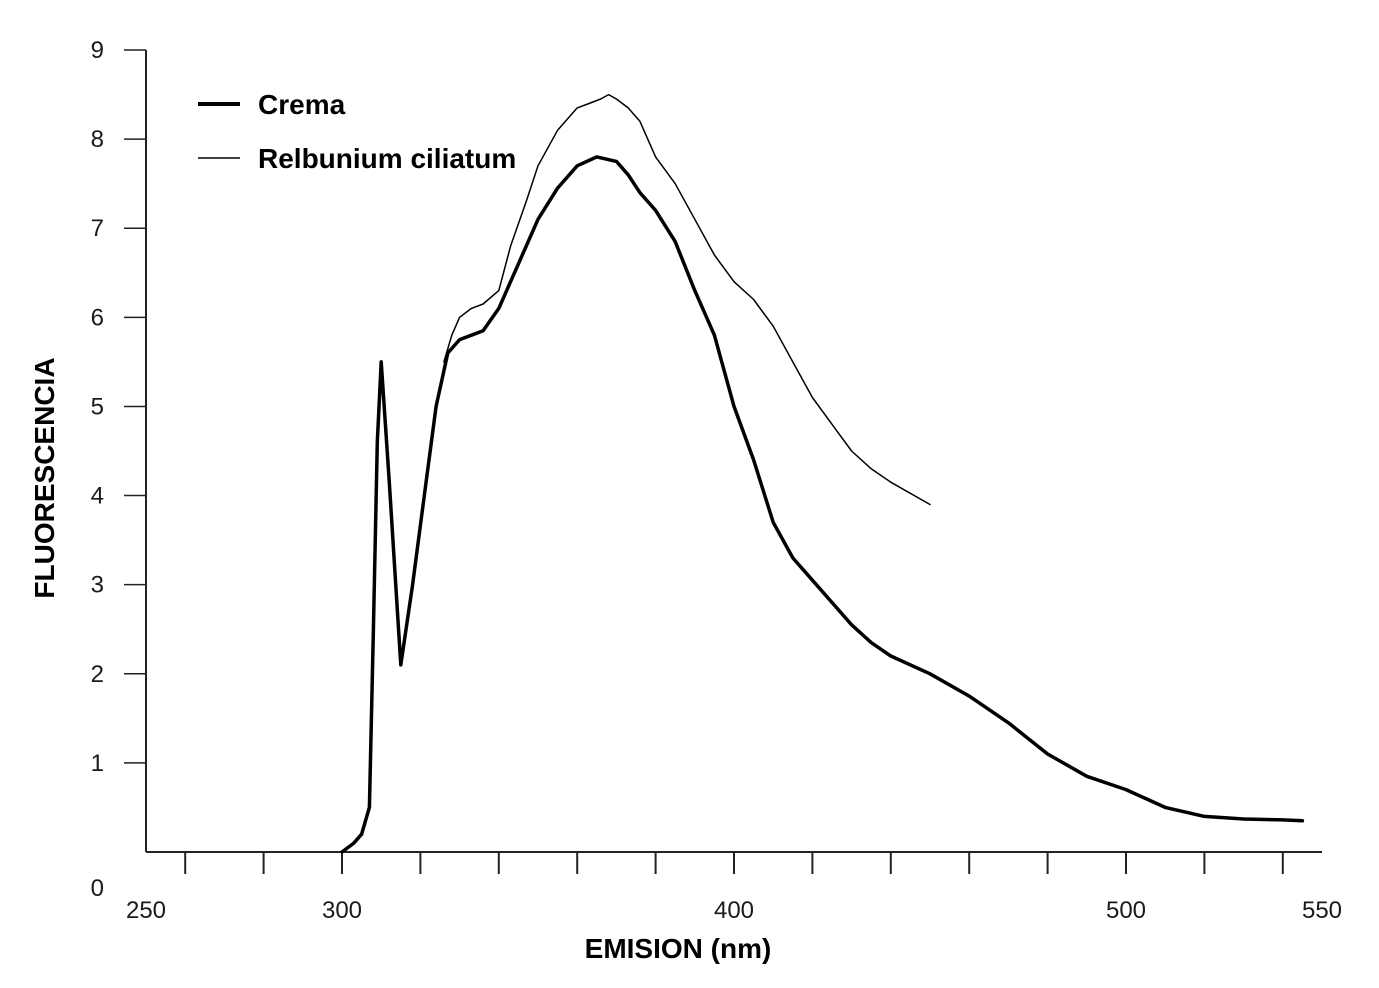  I want to click on x-tick-label-500: 500, so click(1126, 910).